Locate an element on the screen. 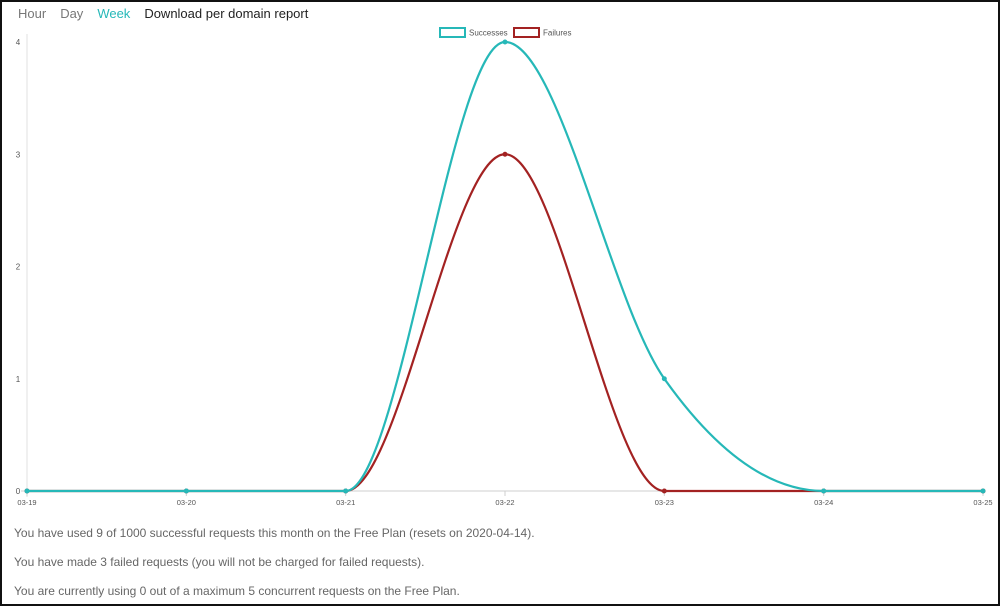 This screenshot has width=1000, height=606. x-tick-label: 03-24 is located at coordinates (823, 502).